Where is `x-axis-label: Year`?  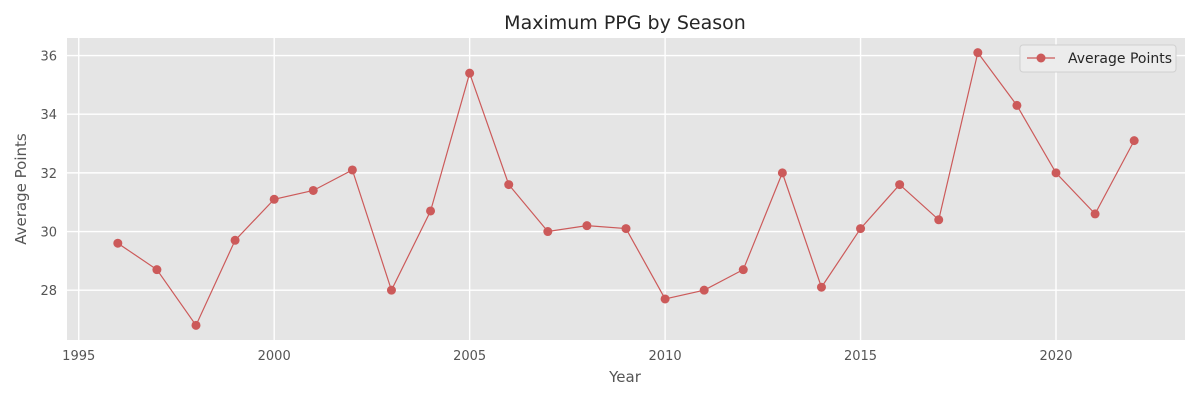
x-axis-label: Year is located at coordinates (625, 377).